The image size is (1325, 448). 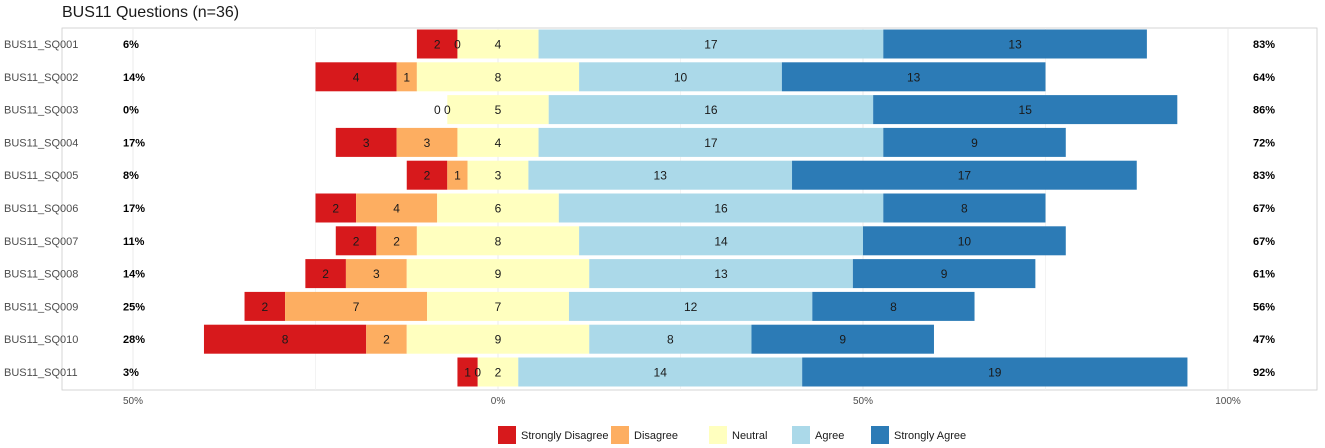 What do you see at coordinates (41, 45) in the screenshot?
I see `row-label: BUS11_SQ001` at bounding box center [41, 45].